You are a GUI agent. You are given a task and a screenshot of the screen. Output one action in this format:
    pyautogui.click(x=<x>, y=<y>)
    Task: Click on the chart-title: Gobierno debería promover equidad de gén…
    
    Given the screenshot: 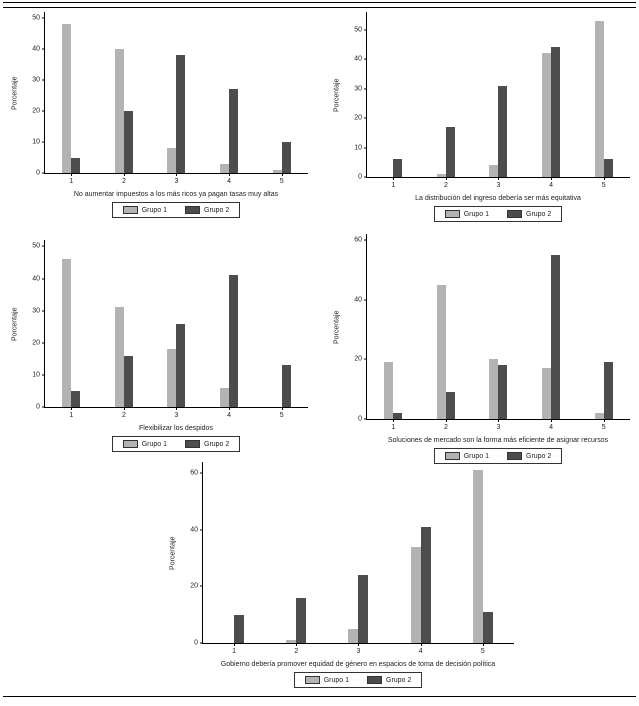 What is the action you would take?
    pyautogui.click(x=358, y=664)
    